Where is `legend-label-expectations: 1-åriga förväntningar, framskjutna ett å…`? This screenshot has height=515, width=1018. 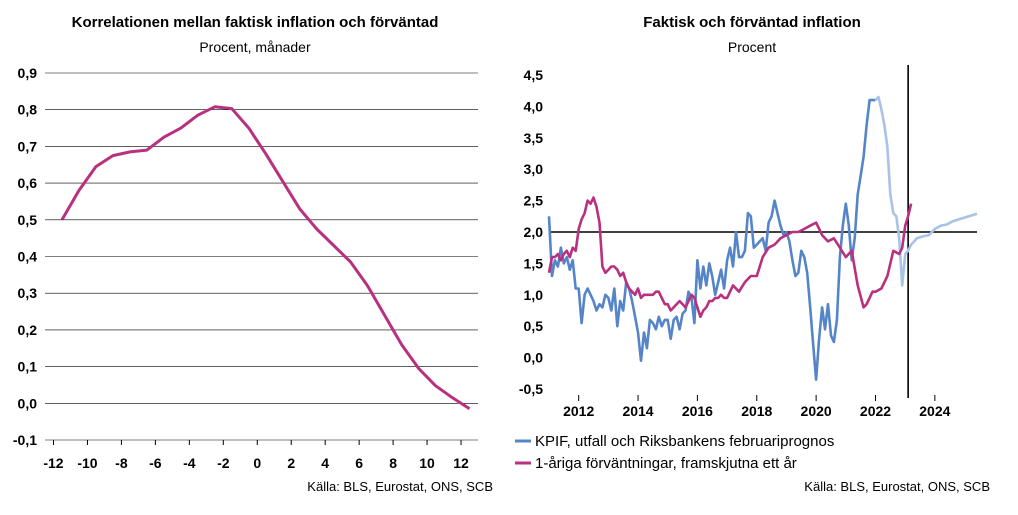 legend-label-expectations: 1-åriga förväntningar, framskjutna ett å… is located at coordinates (666, 463).